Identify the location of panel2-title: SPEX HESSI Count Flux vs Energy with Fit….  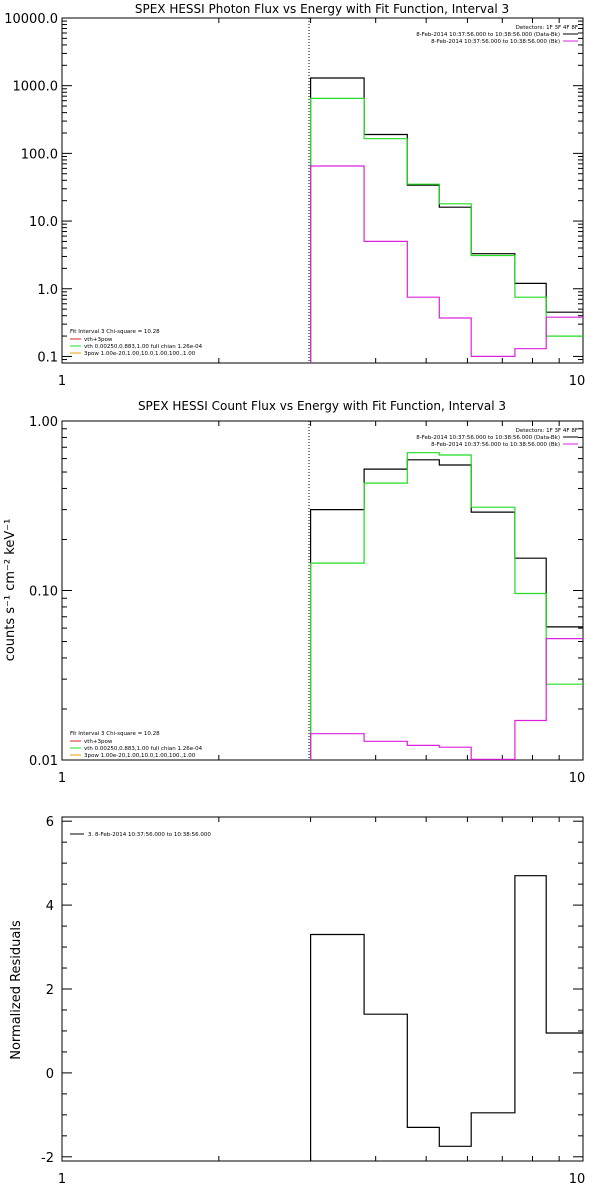
(322, 406).